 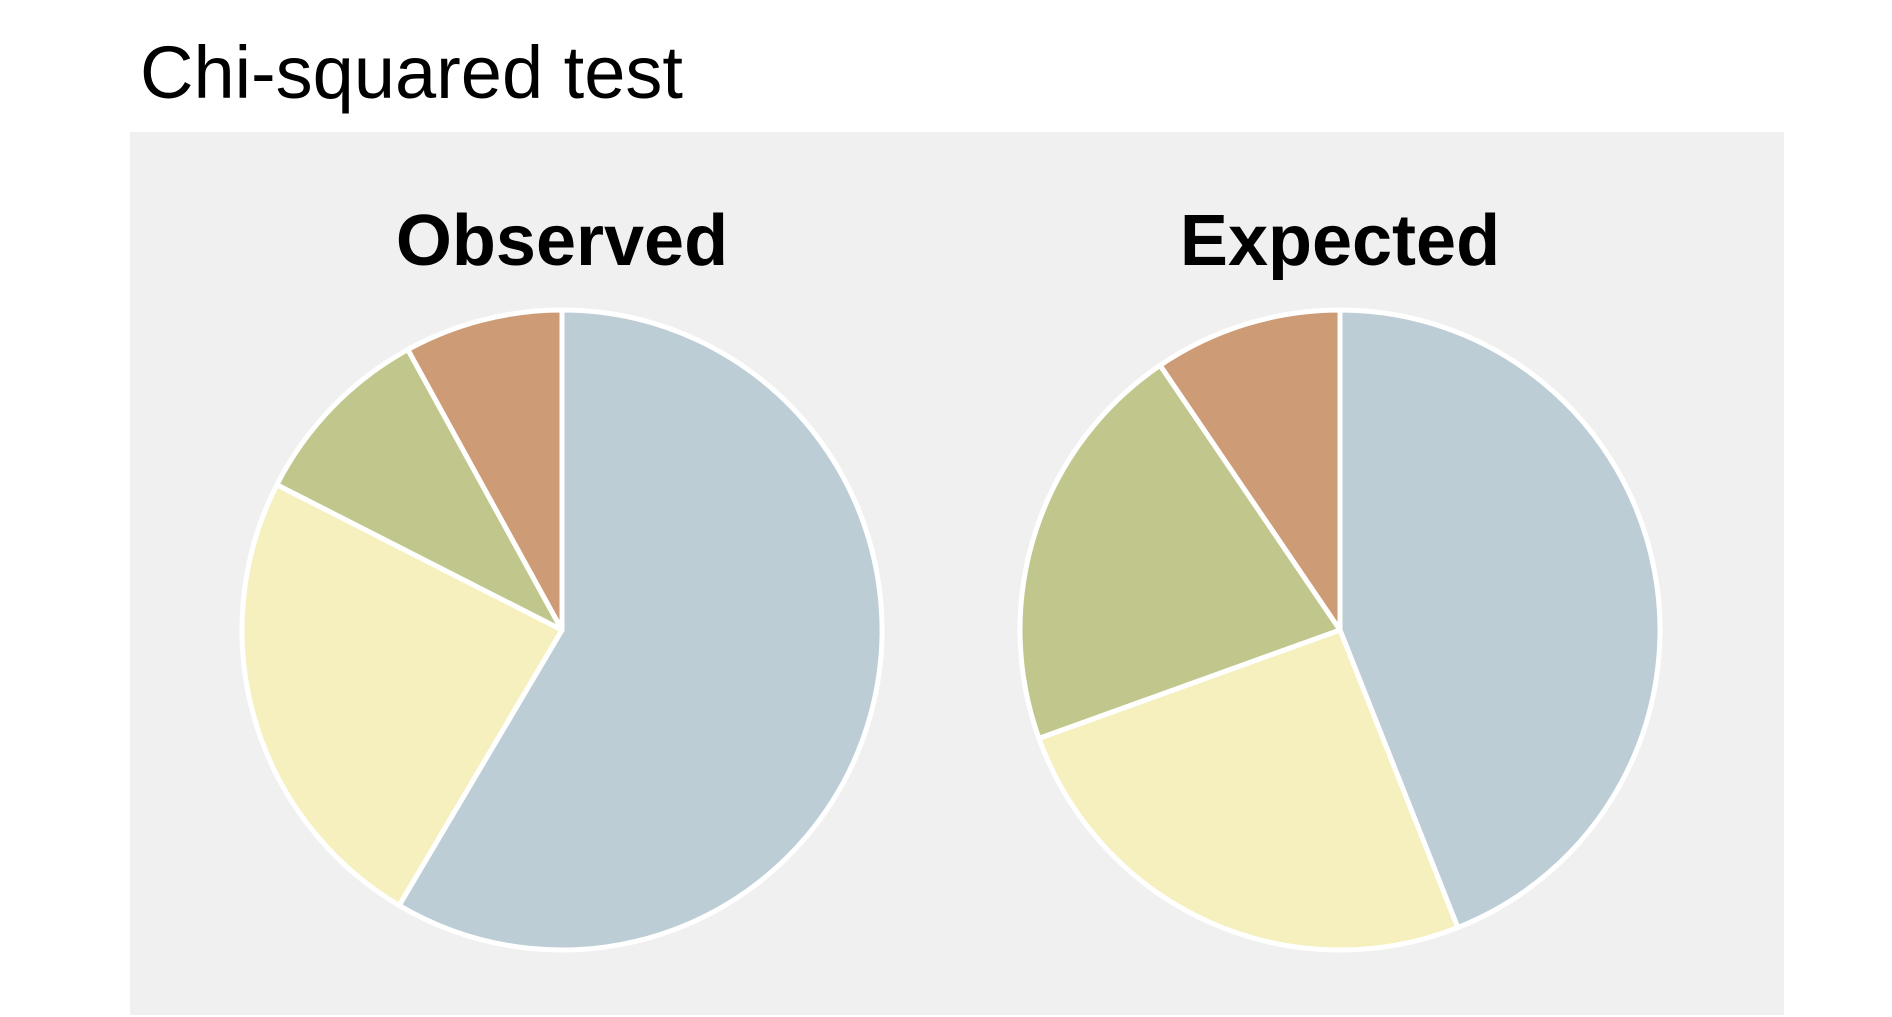 I want to click on pie-title-expected: Expected, so click(x=1340, y=241).